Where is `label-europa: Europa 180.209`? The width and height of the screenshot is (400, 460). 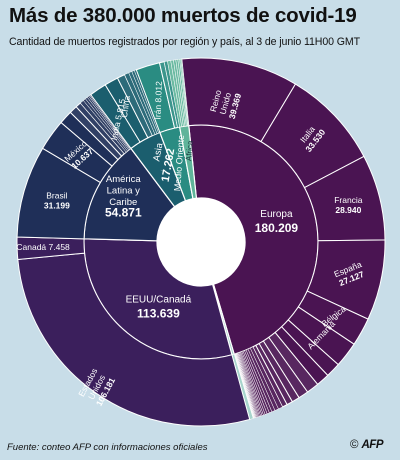 label-europa: Europa 180.209 is located at coordinates (277, 222).